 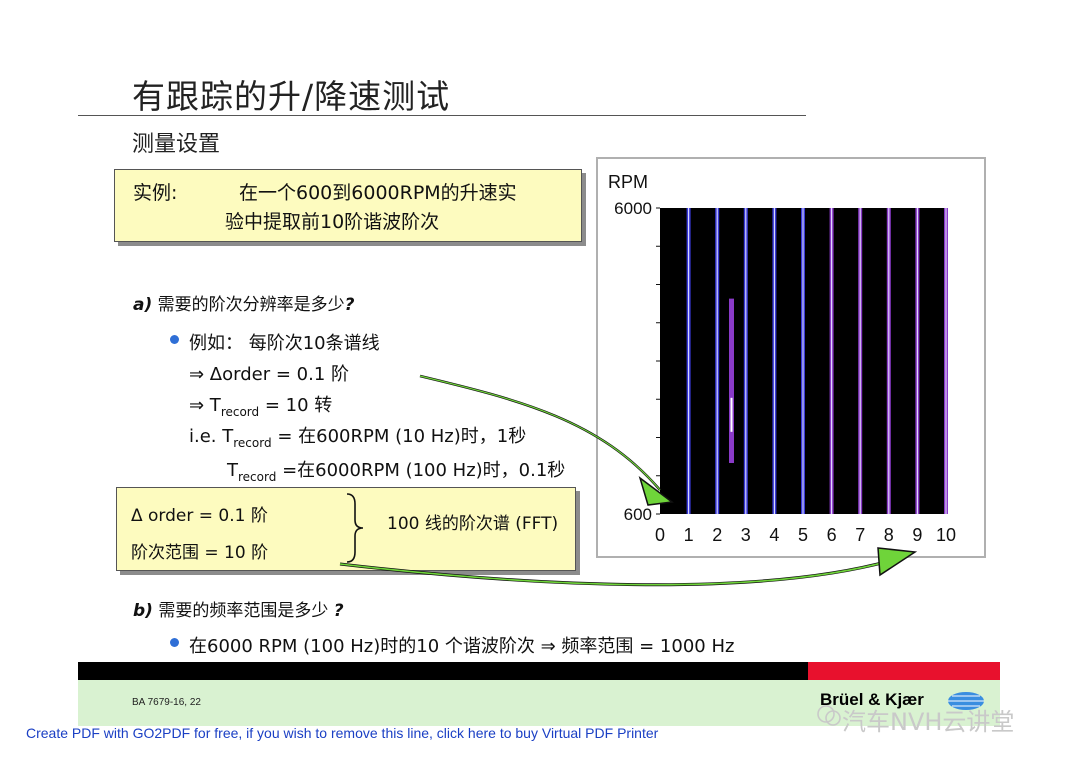 I want to click on example-line-2: 验中提取前10阶谐波阶次, so click(x=332, y=222).